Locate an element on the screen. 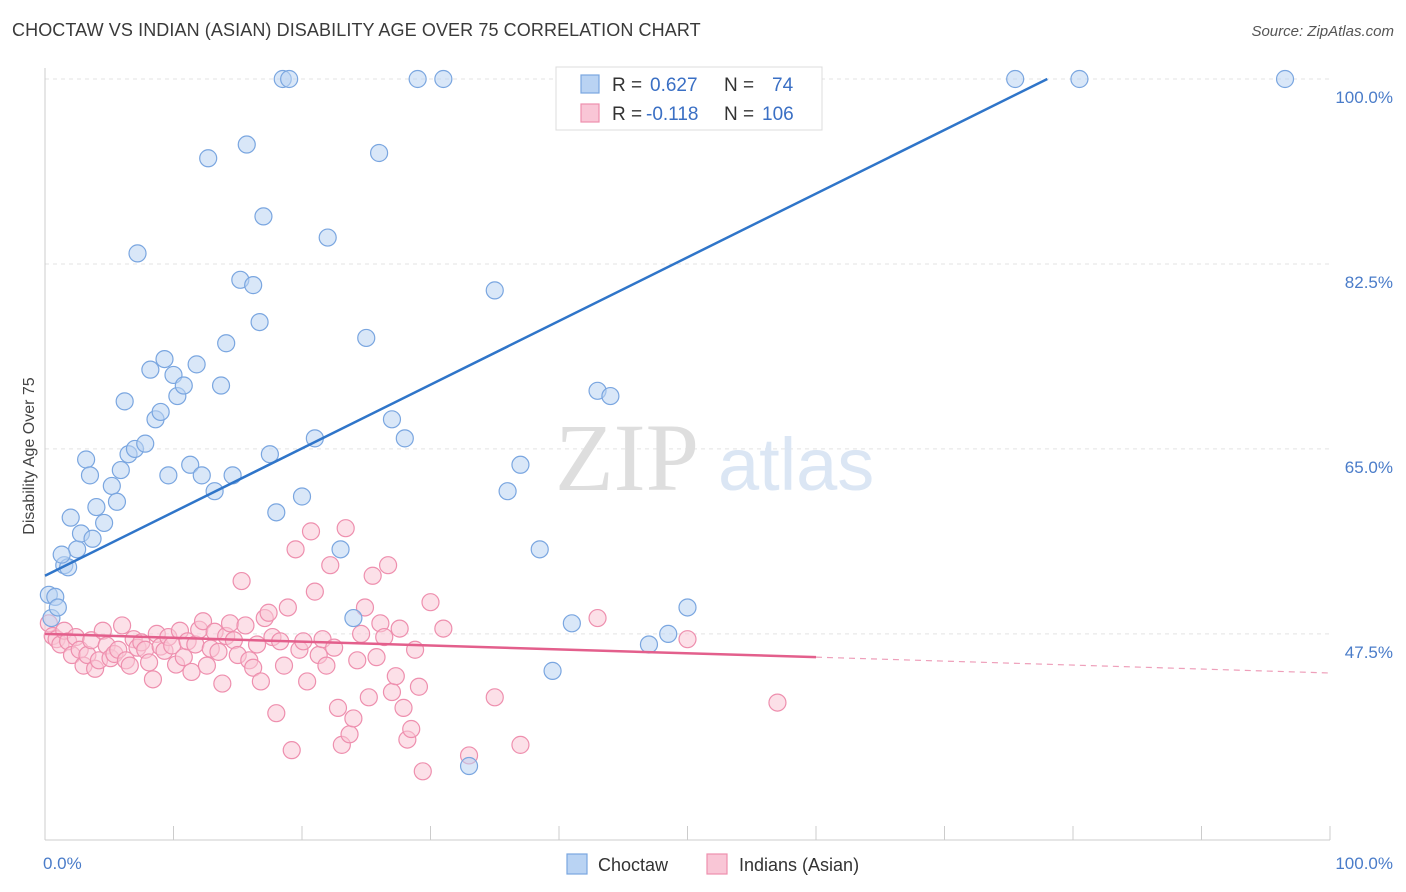 The image size is (1406, 892). y-axis-label: Disability Age Over 75 is located at coordinates (29, 456).